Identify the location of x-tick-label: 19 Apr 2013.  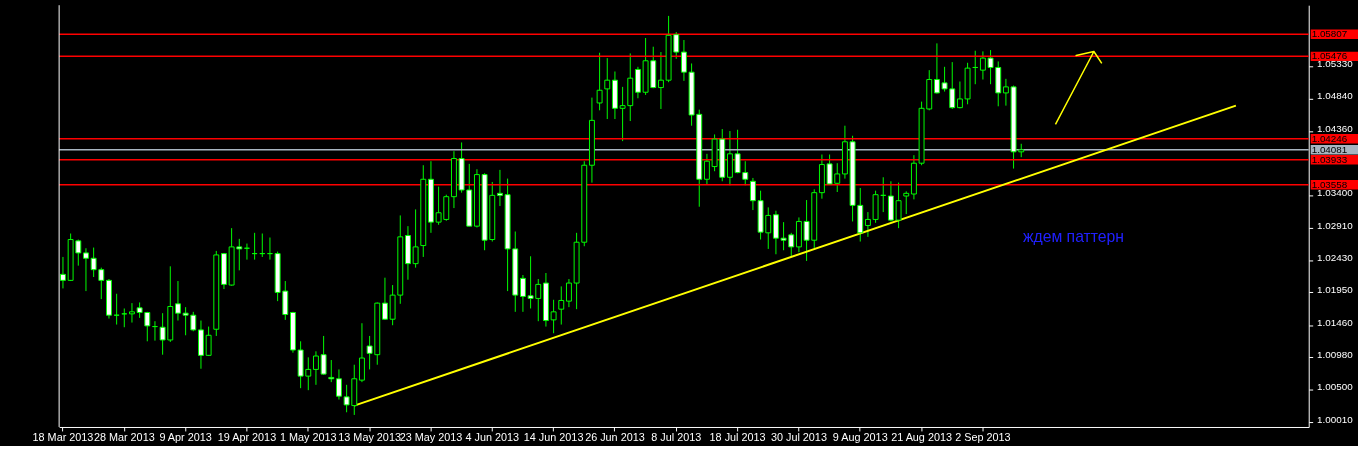
(247, 437).